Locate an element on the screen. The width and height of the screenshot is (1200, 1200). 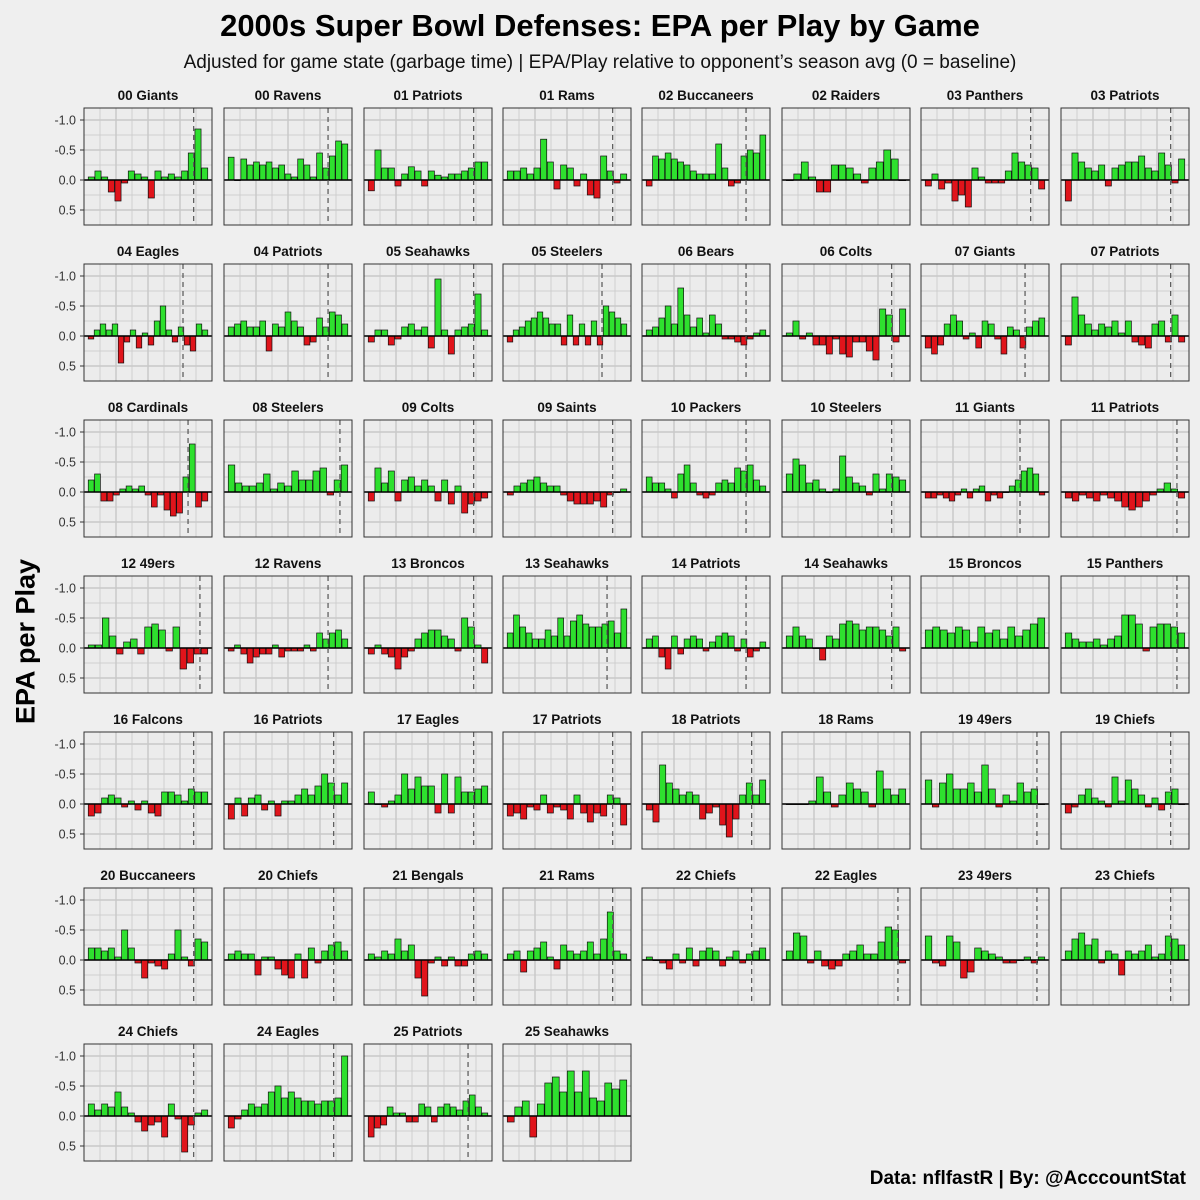
panel-title: 11 Giants is located at coordinates (985, 407).